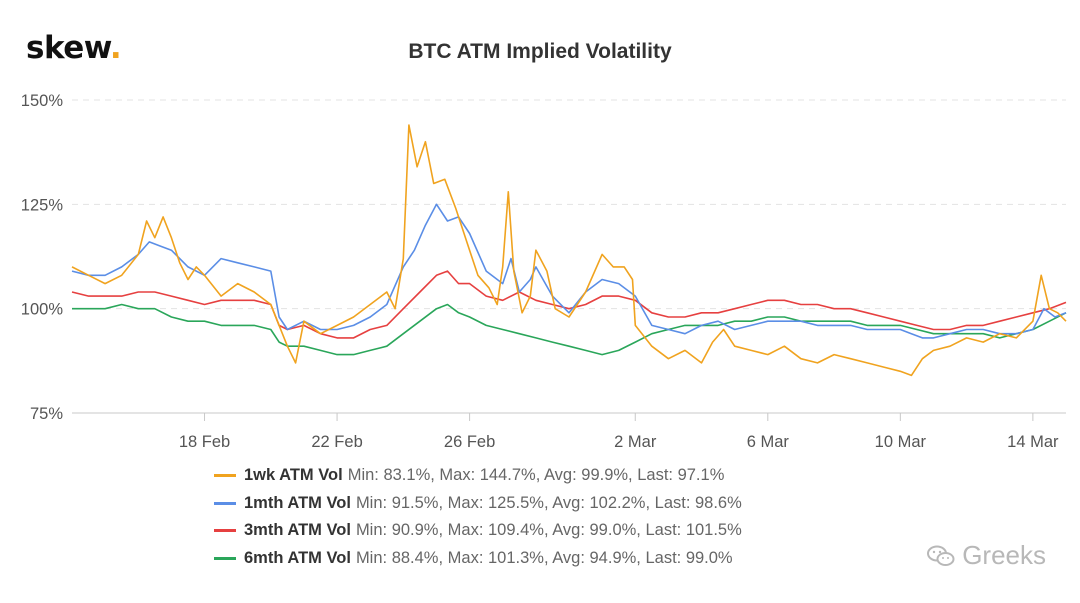  Describe the element at coordinates (901, 442) in the screenshot. I see `x-tick-label: 10 Mar` at that location.